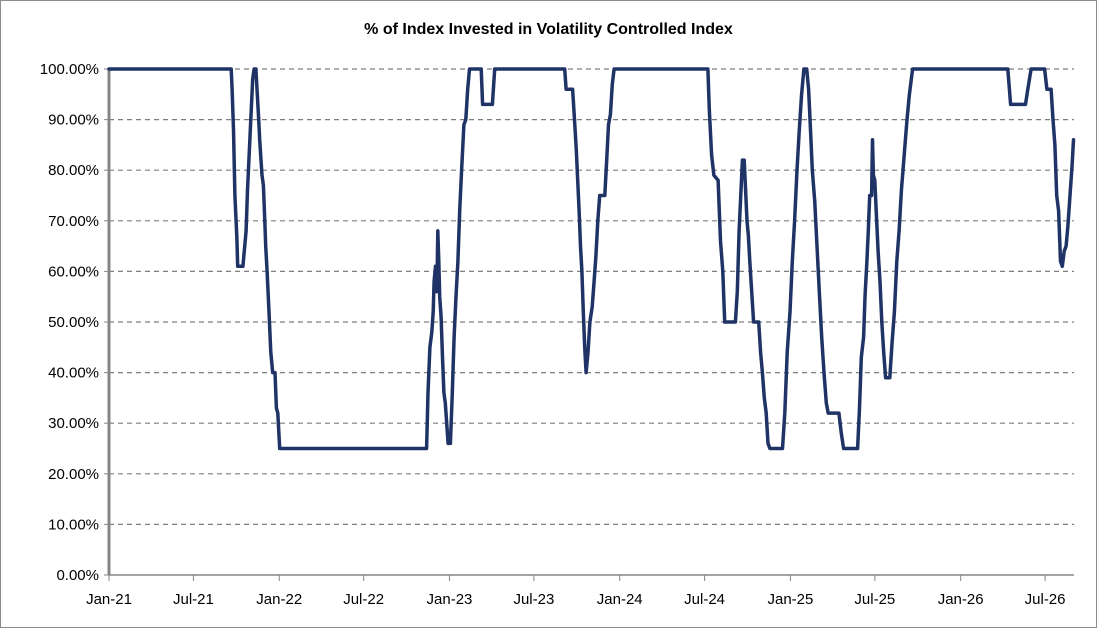 This screenshot has width=1097, height=628. Describe the element at coordinates (1045, 599) in the screenshot. I see `x-tick-label: Jul-26` at that location.